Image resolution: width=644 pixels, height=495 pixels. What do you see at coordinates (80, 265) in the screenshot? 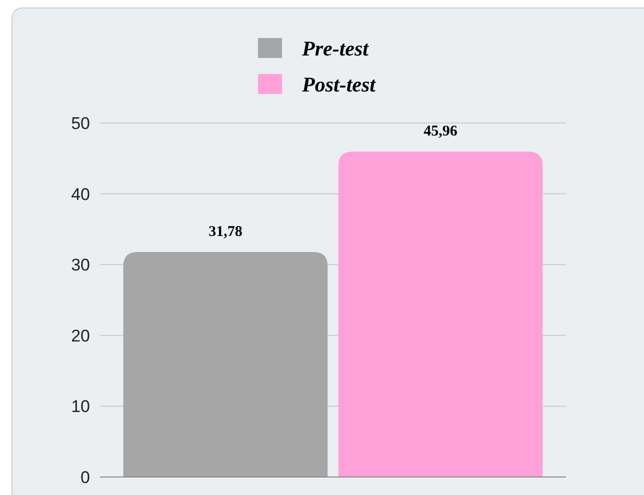
I see `y-tick-label: 30` at bounding box center [80, 265].